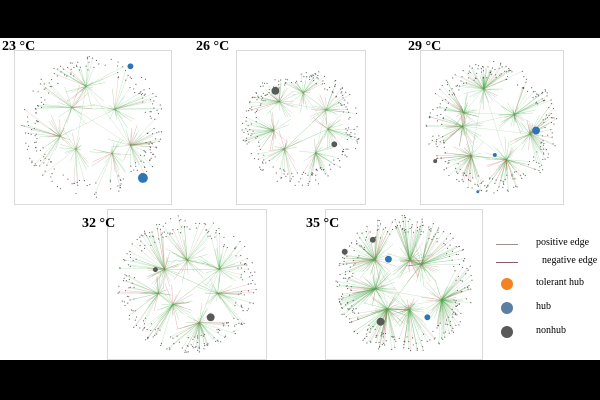 This screenshot has height=400, width=600. I want to click on legend-nonhub: nonhub, so click(545, 333).